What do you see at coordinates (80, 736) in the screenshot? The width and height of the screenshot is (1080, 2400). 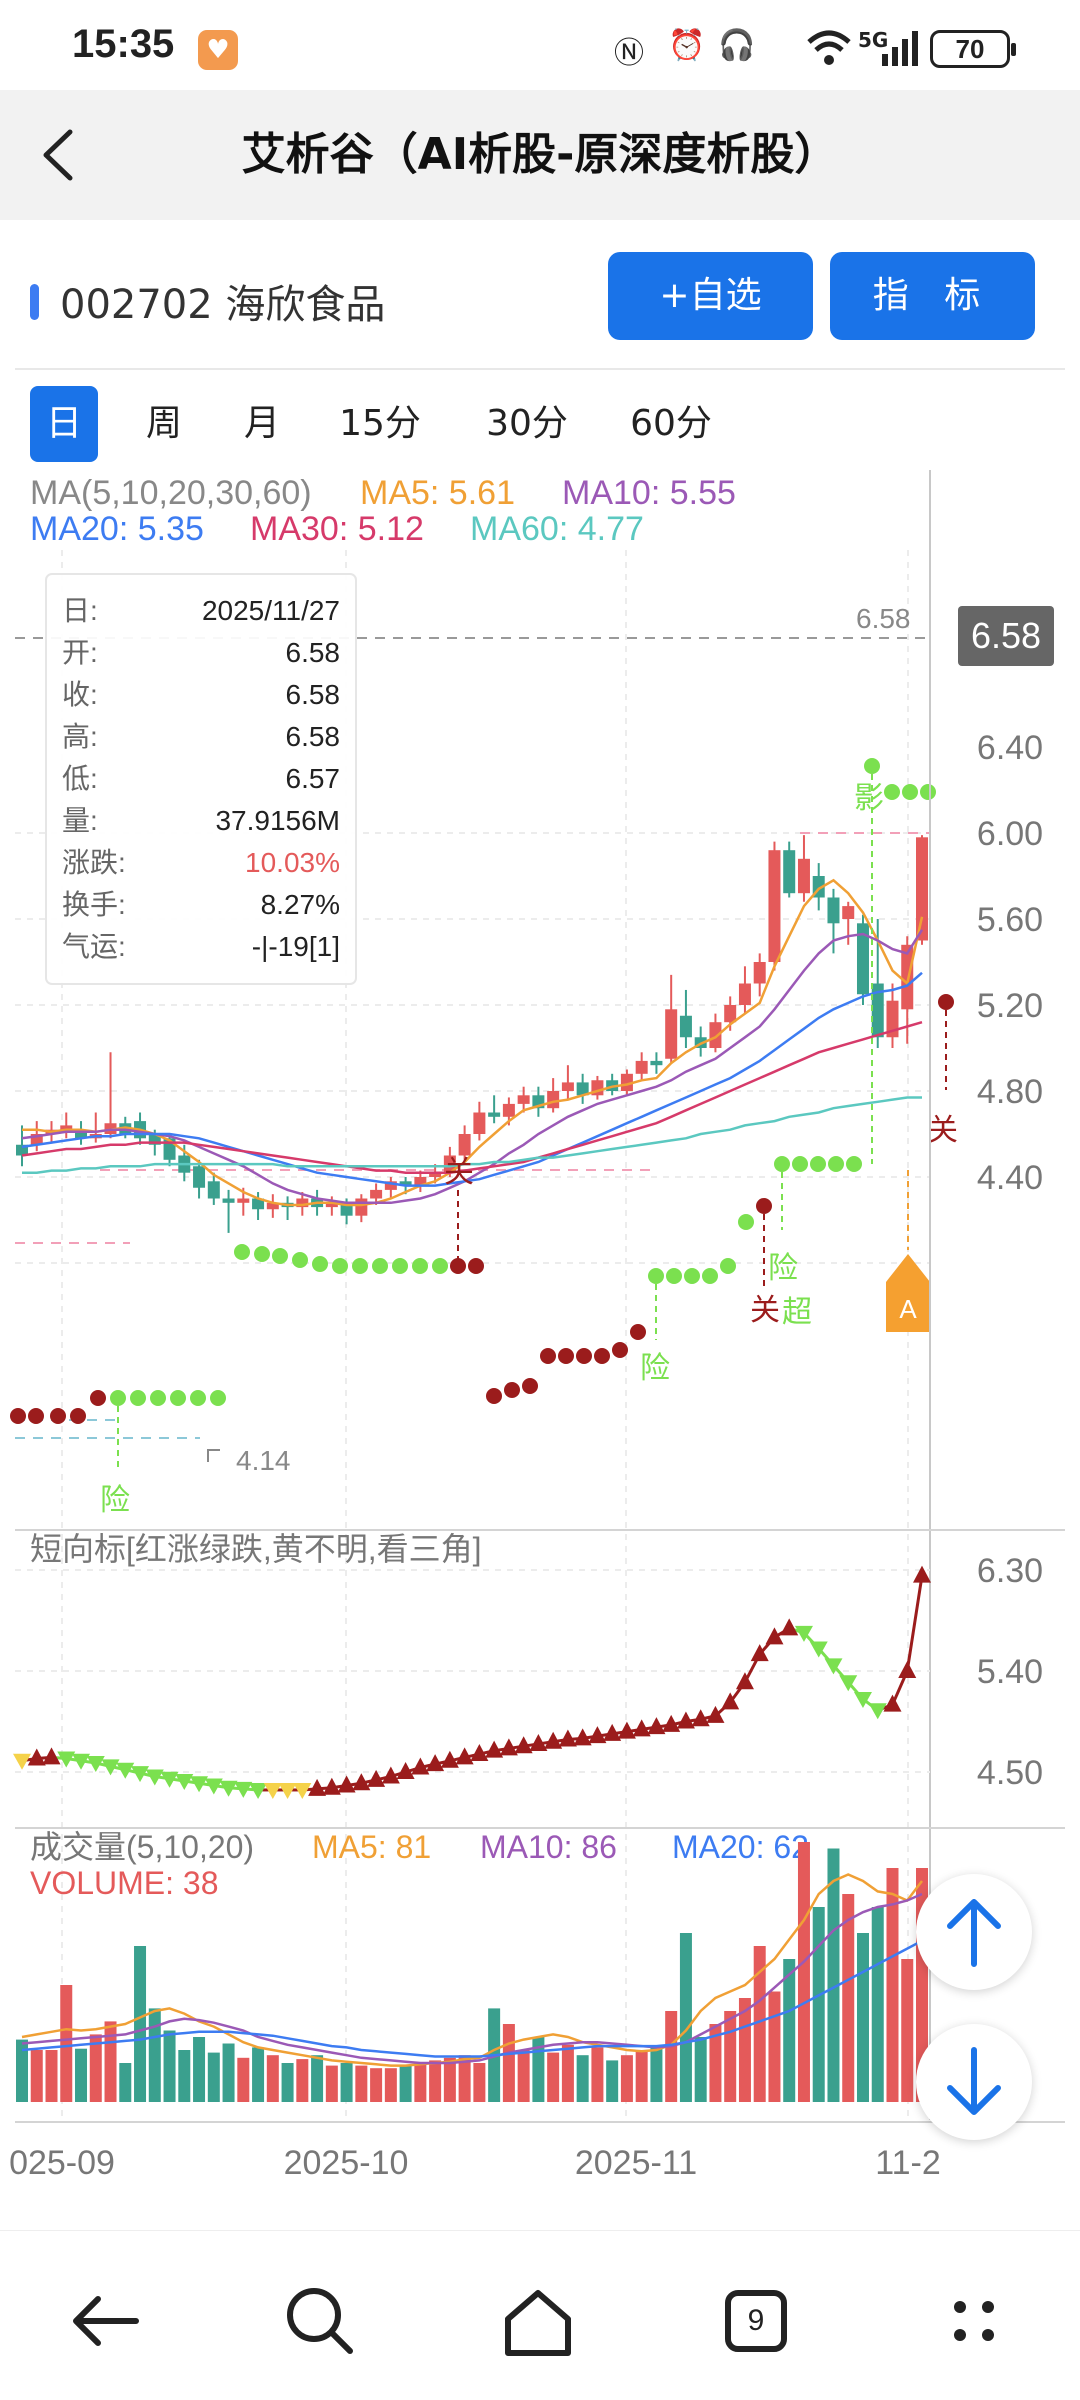 I see `tooltip-label: 高:` at bounding box center [80, 736].